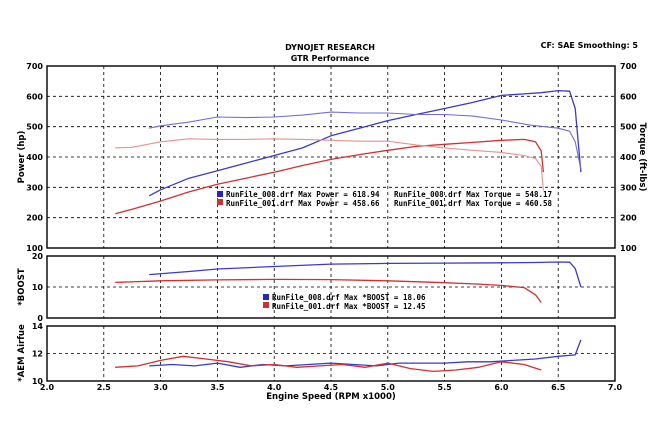  Describe the element at coordinates (266, 297) in the screenshot. I see `legend-swatch-boost-run008` at that location.